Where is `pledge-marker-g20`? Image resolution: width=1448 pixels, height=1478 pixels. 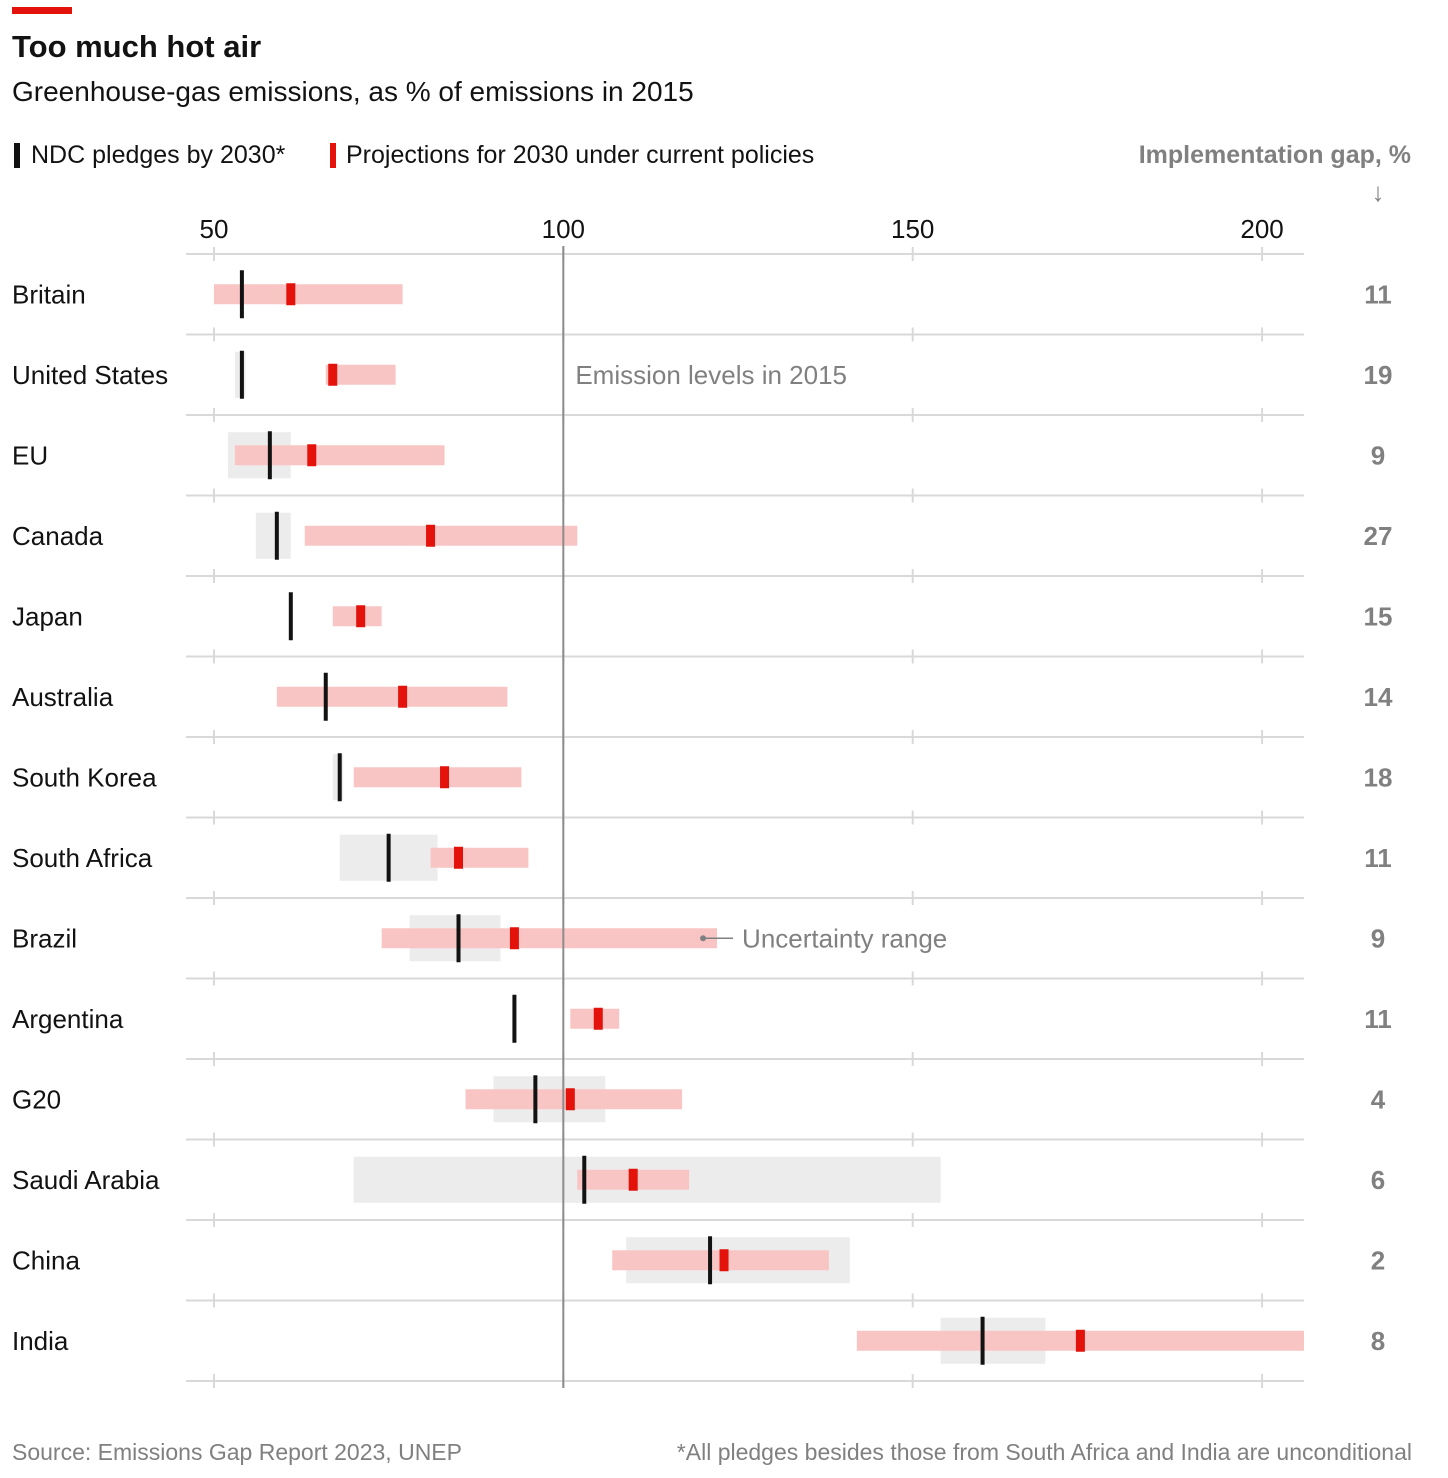 pledge-marker-g20 is located at coordinates (535, 1099).